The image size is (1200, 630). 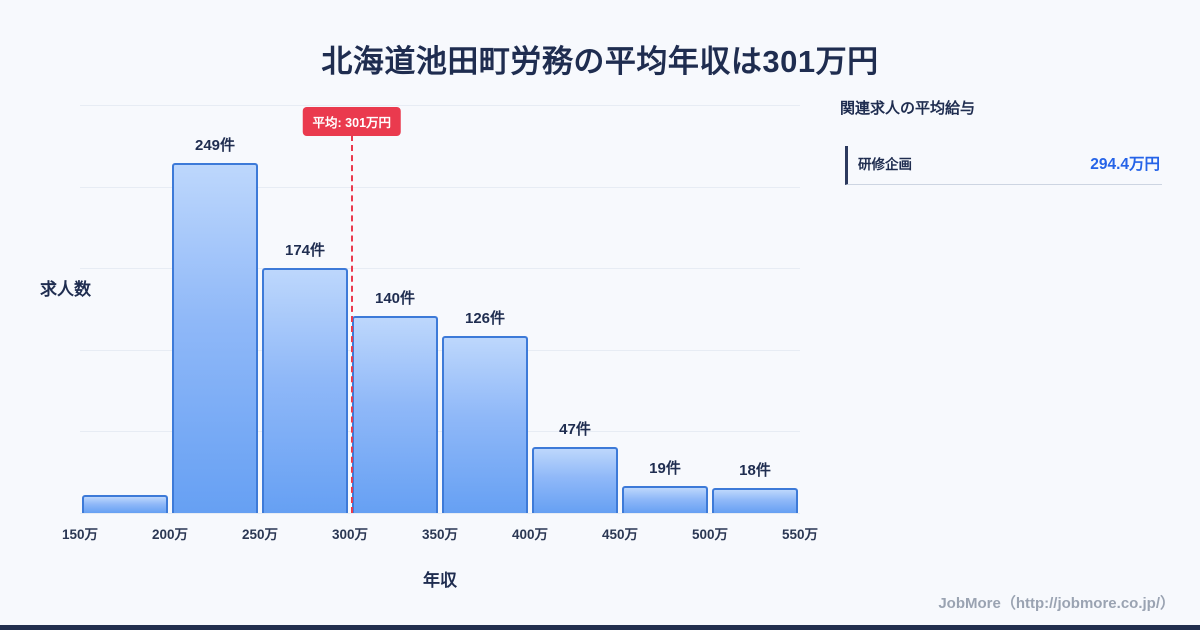 What do you see at coordinates (530, 534) in the screenshot?
I see `x-axis-tick: 400万` at bounding box center [530, 534].